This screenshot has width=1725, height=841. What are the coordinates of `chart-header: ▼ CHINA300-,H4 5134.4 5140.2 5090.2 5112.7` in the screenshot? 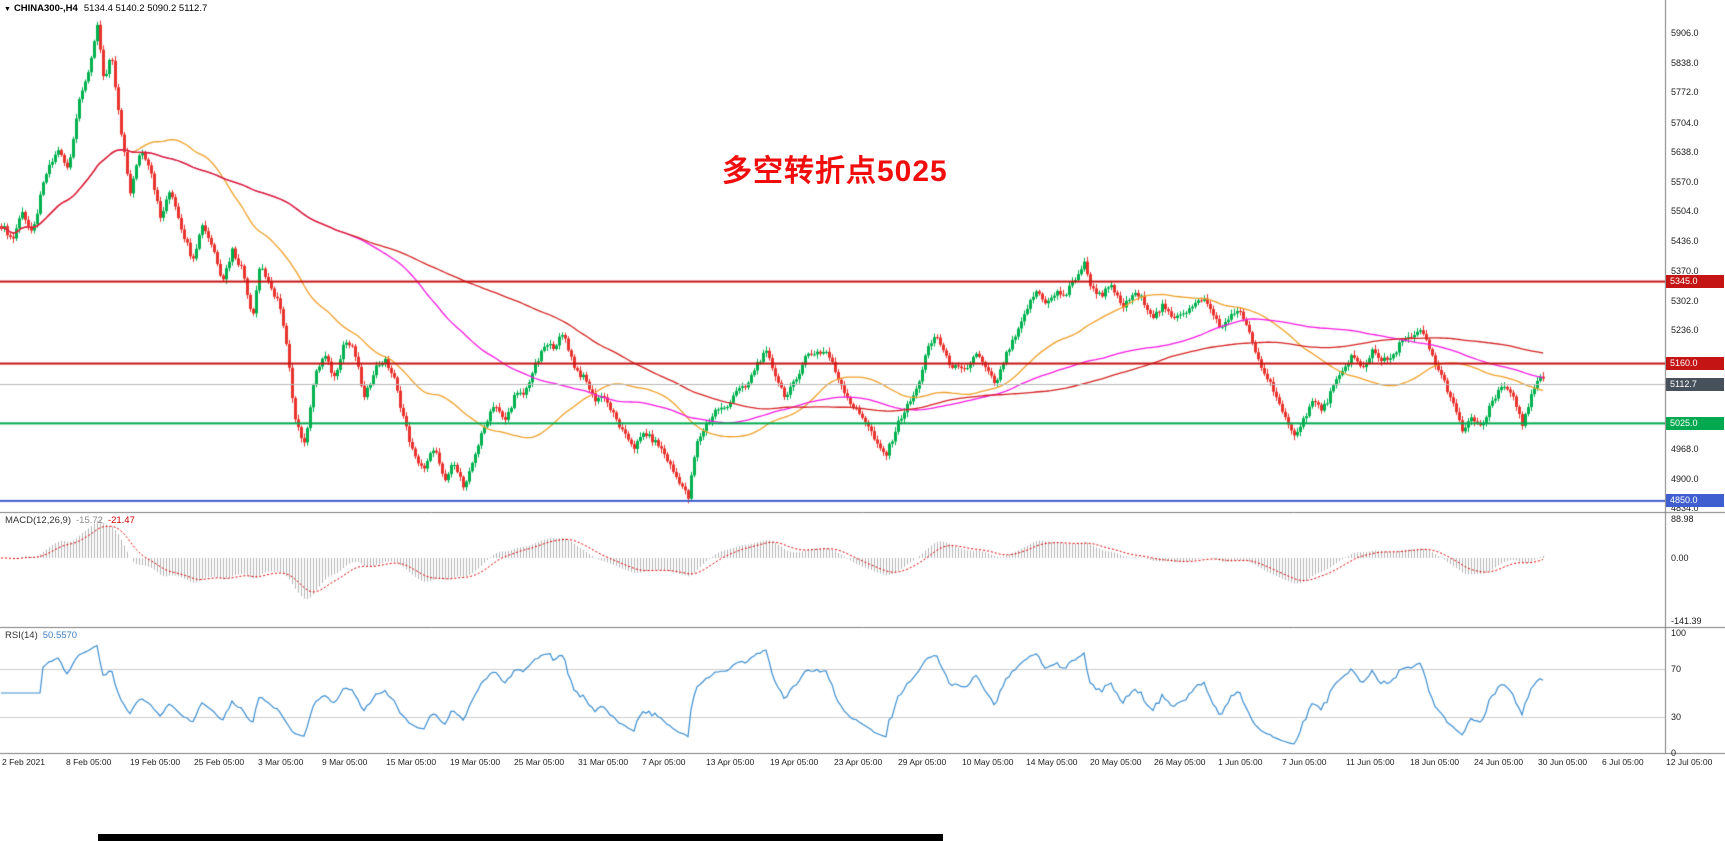 It's located at (105, 8).